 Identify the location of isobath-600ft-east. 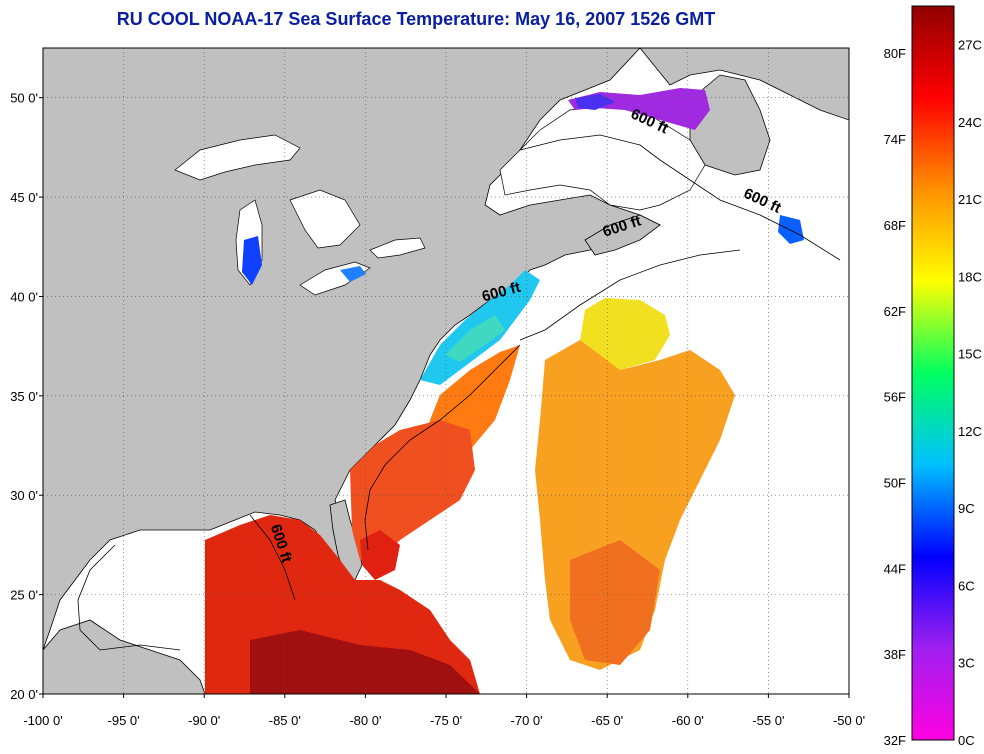
(630, 295).